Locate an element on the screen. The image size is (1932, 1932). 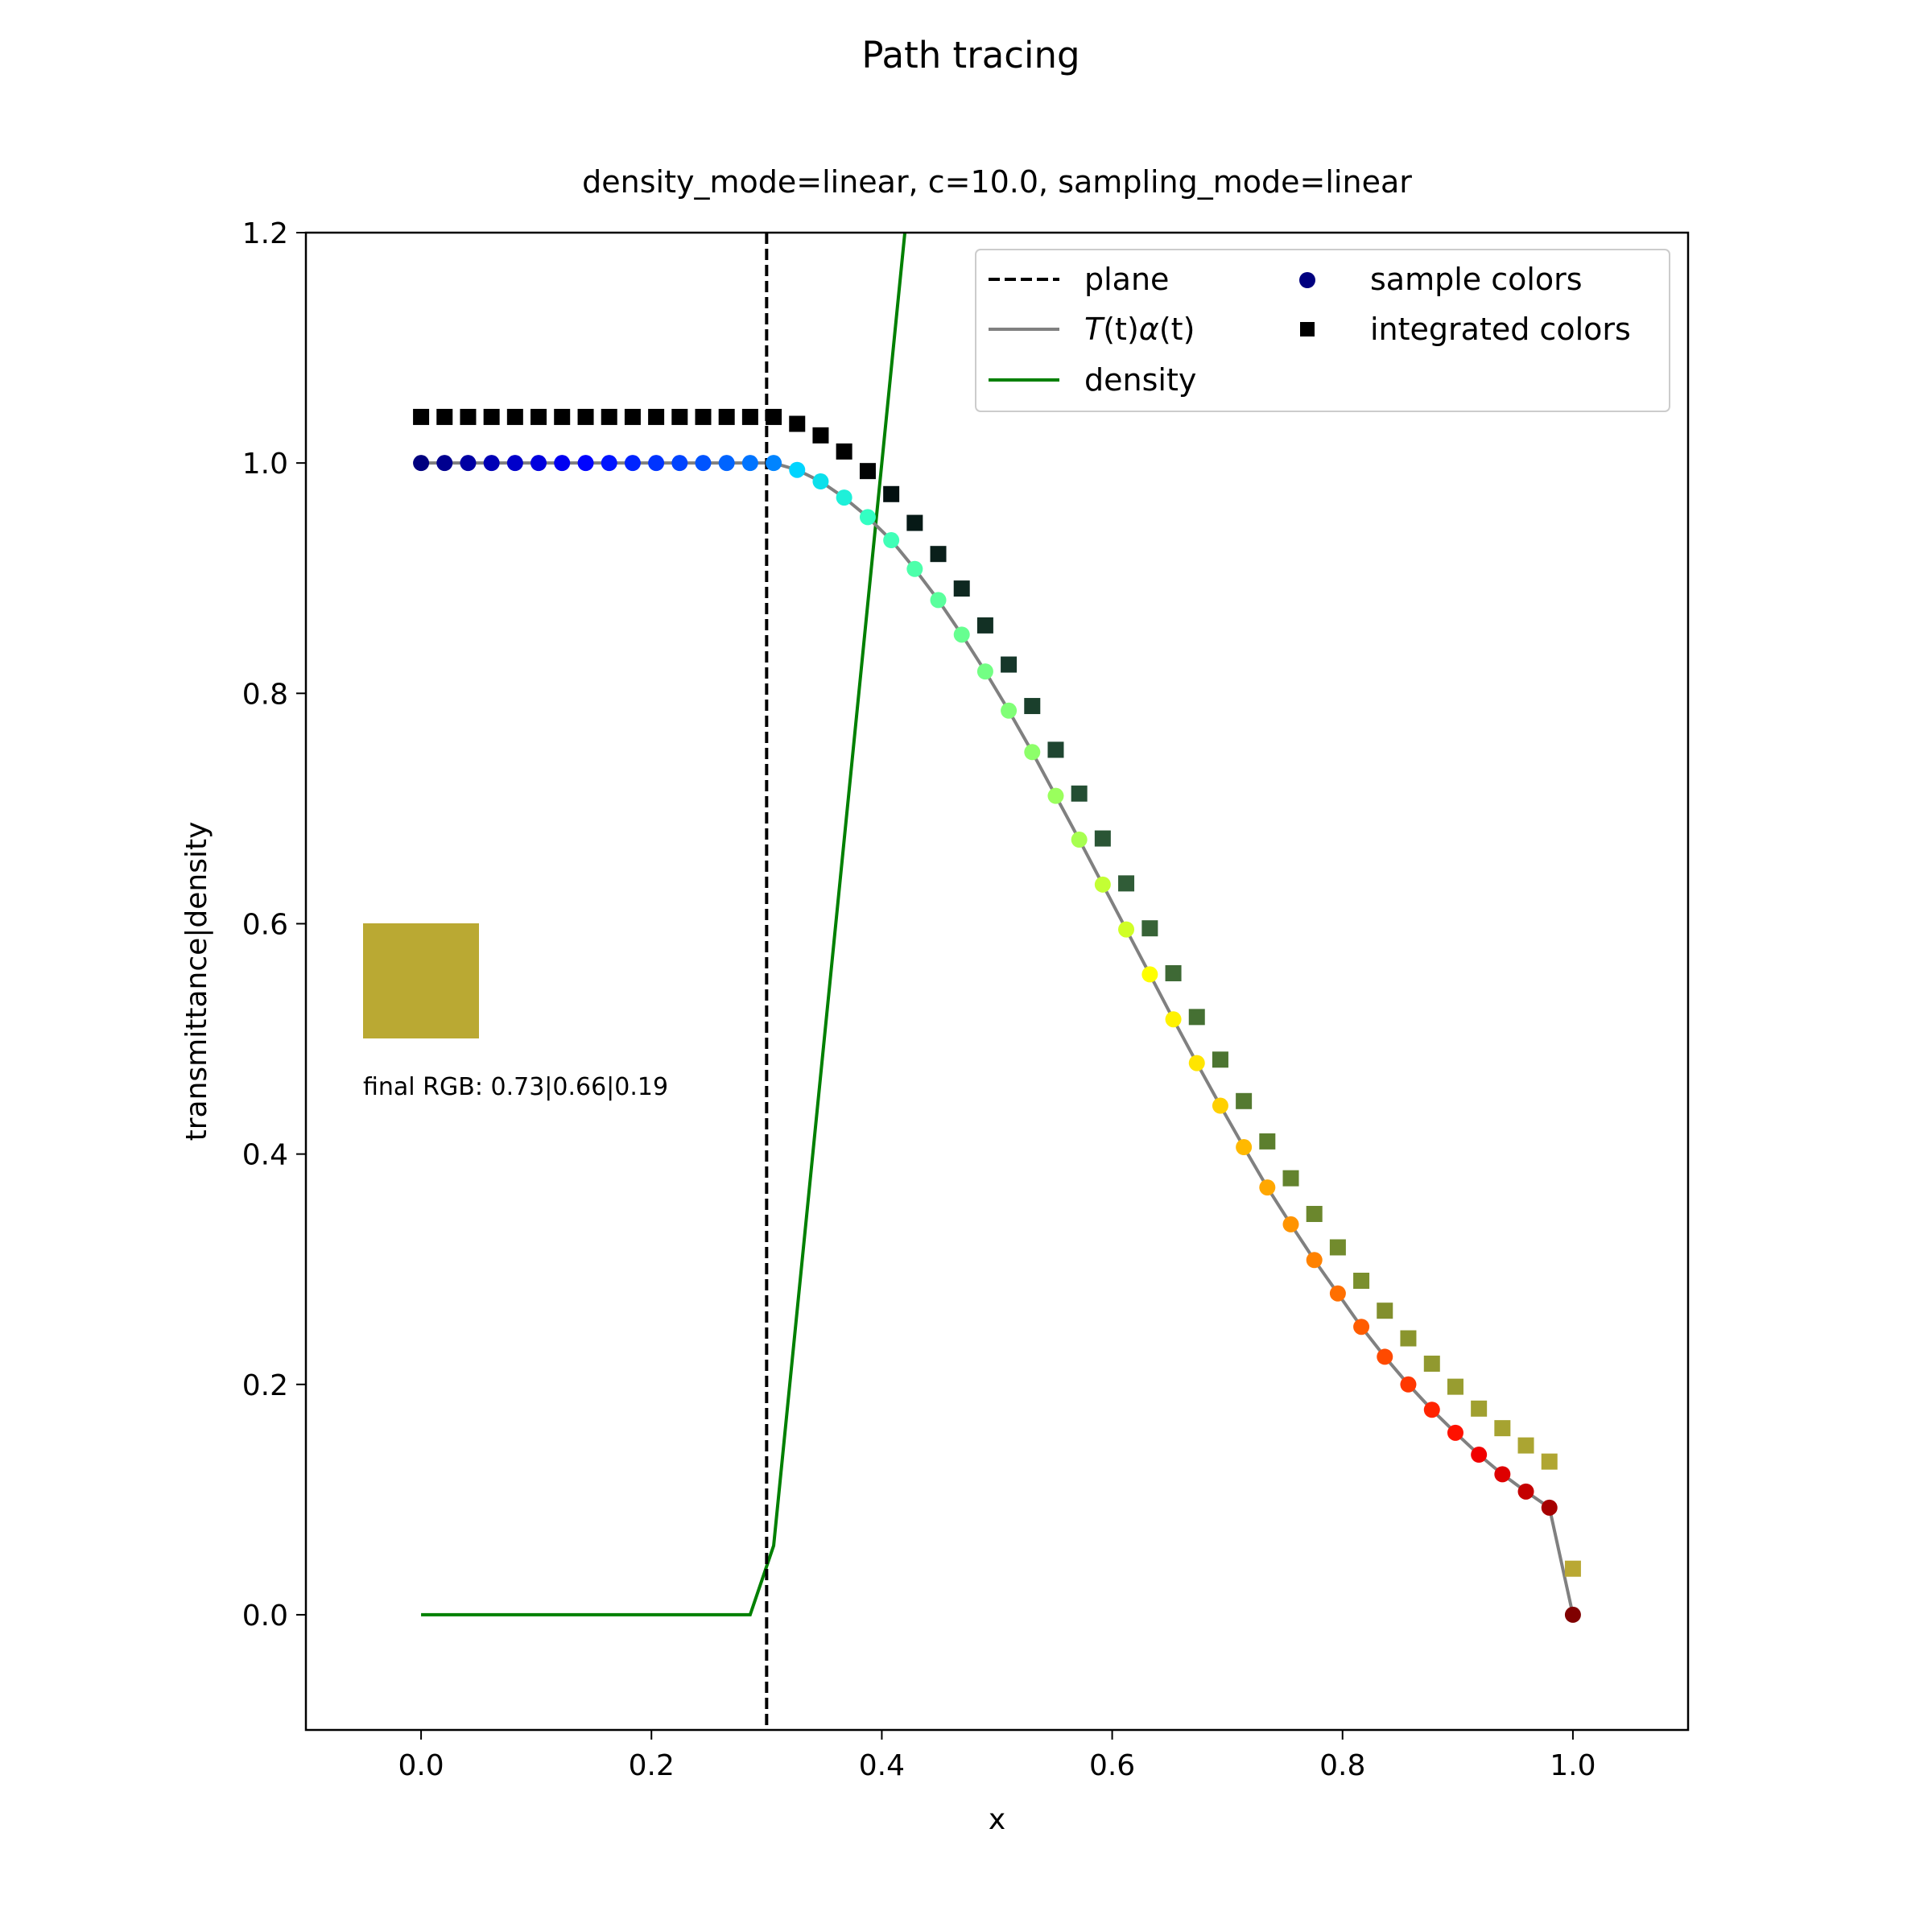
y-tick-label: 1.2 is located at coordinates (265, 233).